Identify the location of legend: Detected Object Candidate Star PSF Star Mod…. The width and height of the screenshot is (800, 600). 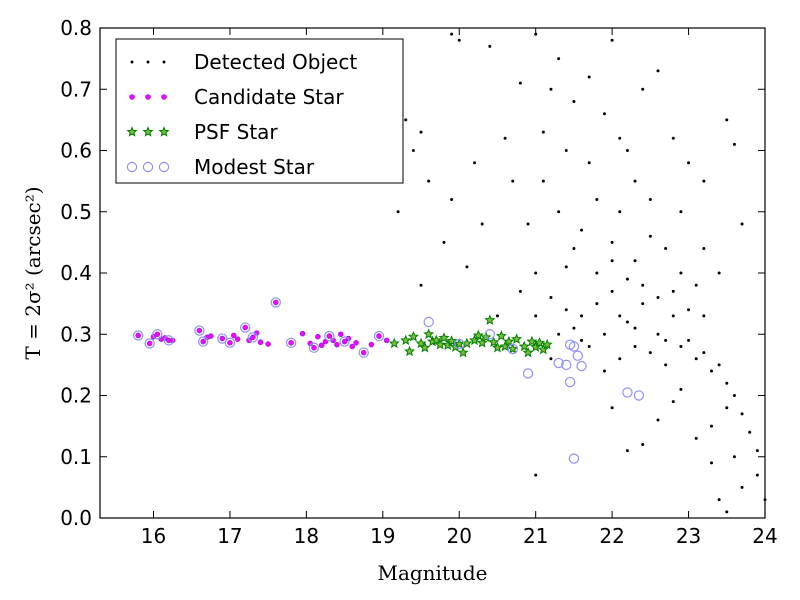
(259, 111).